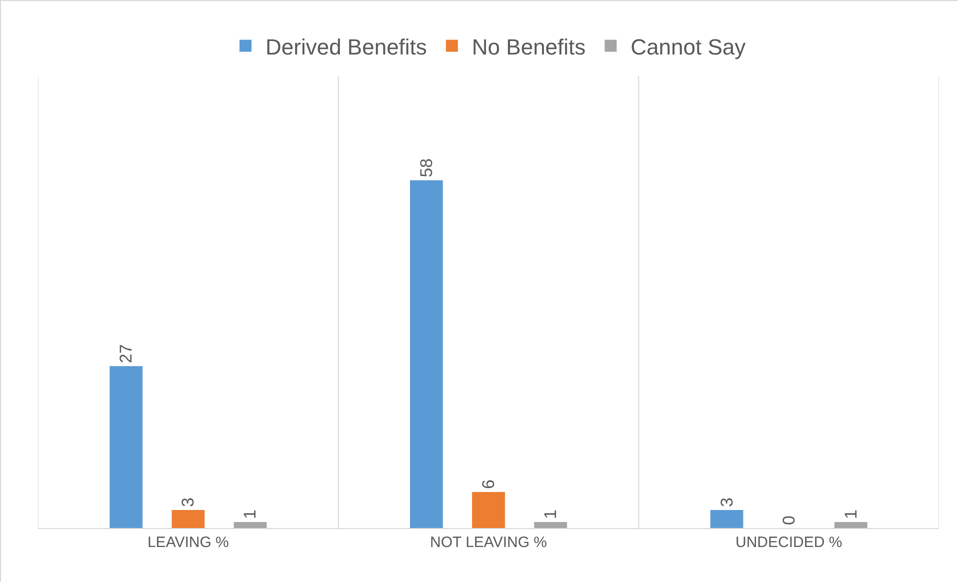 The image size is (958, 582). I want to click on data-label: 27, so click(126, 354).